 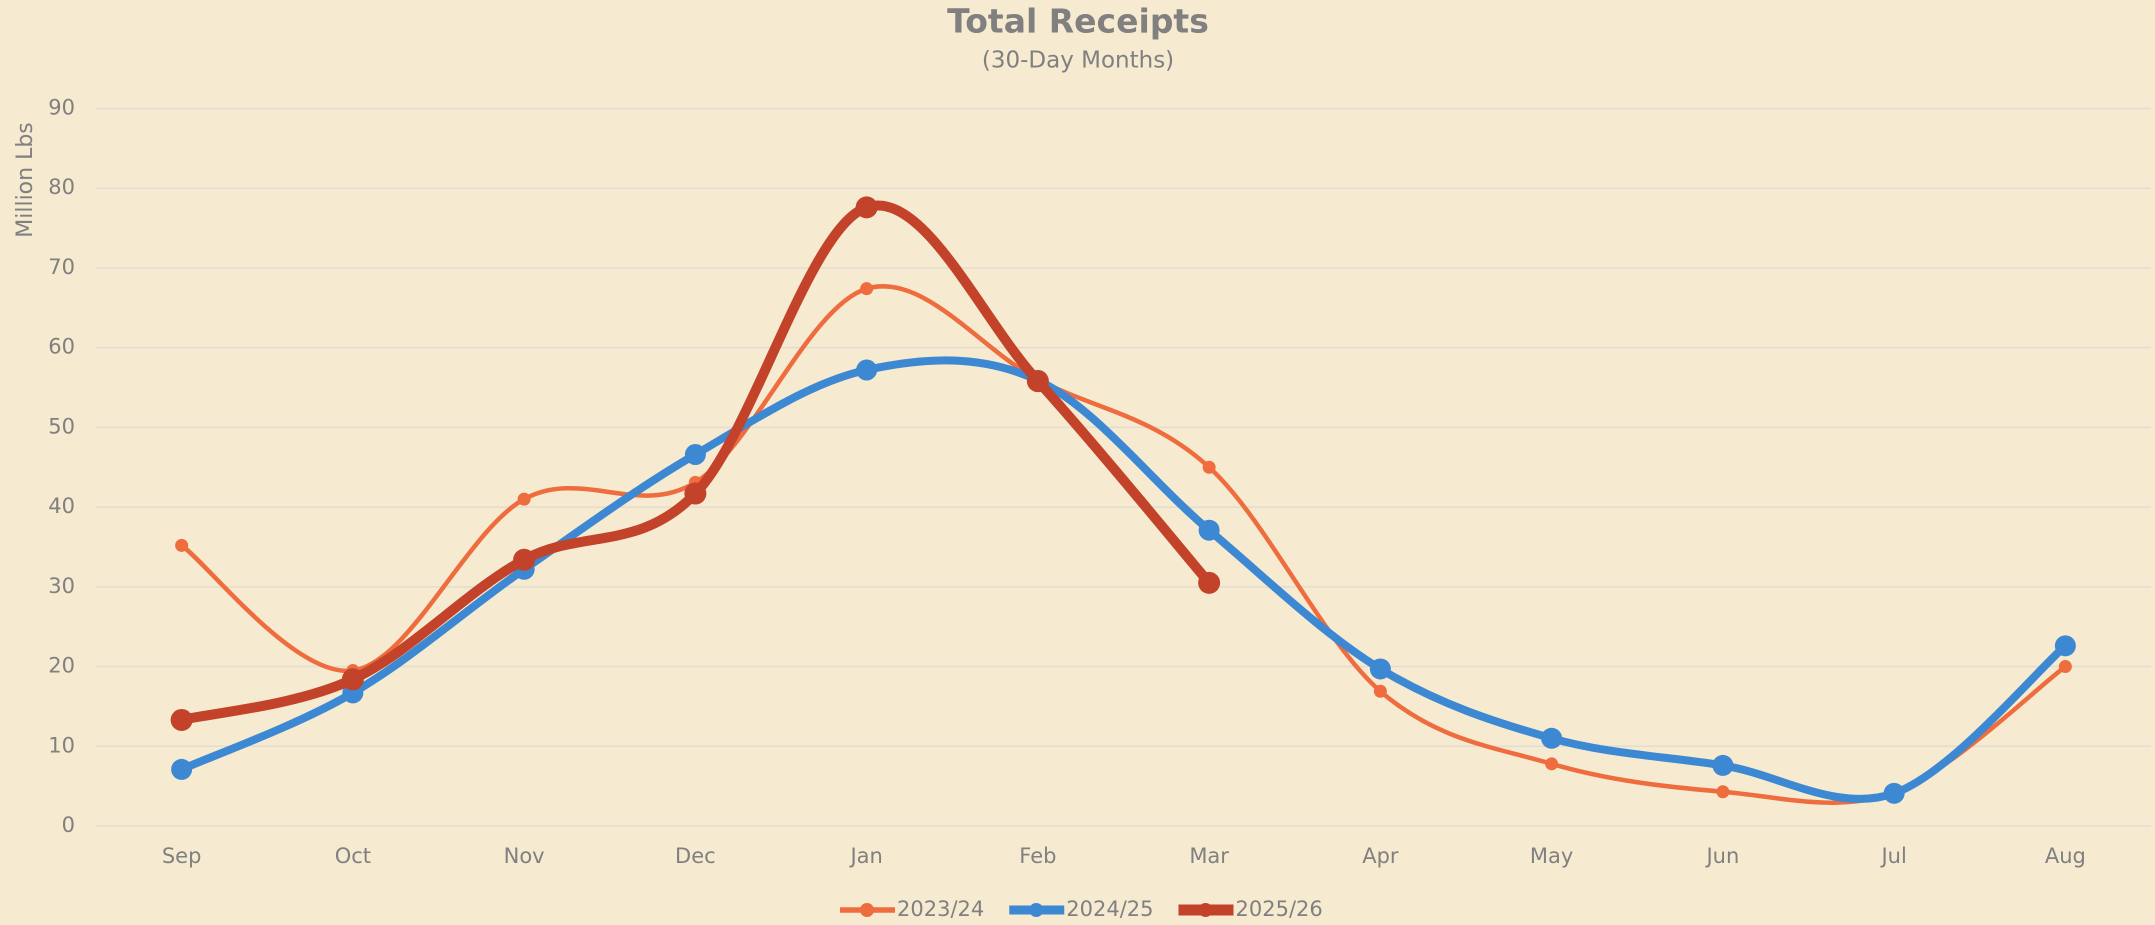 What do you see at coordinates (524, 856) in the screenshot?
I see `x-tick-label: Nov` at bounding box center [524, 856].